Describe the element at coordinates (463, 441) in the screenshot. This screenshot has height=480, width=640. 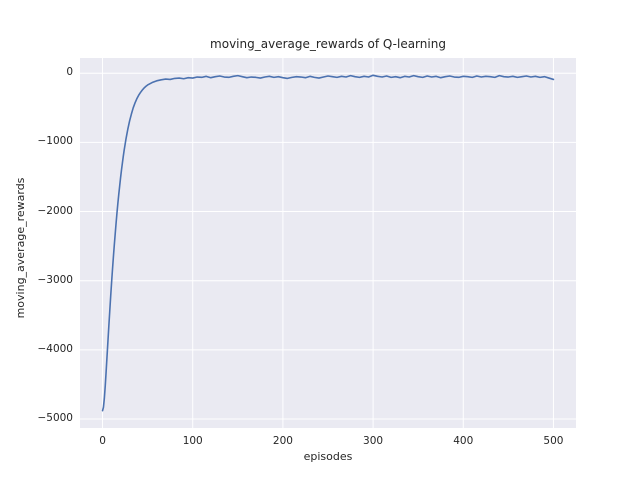
I see `x-tick-label: 400` at that location.